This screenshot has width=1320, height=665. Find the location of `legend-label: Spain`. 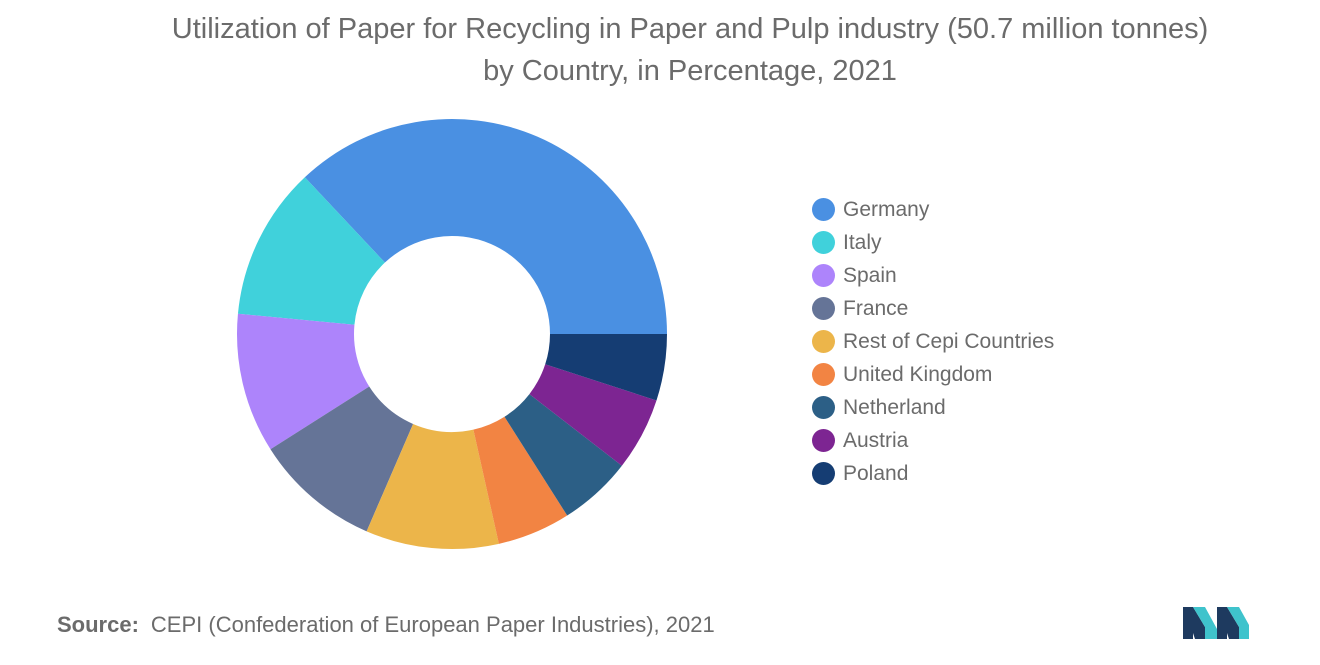

legend-label: Spain is located at coordinates (870, 275).